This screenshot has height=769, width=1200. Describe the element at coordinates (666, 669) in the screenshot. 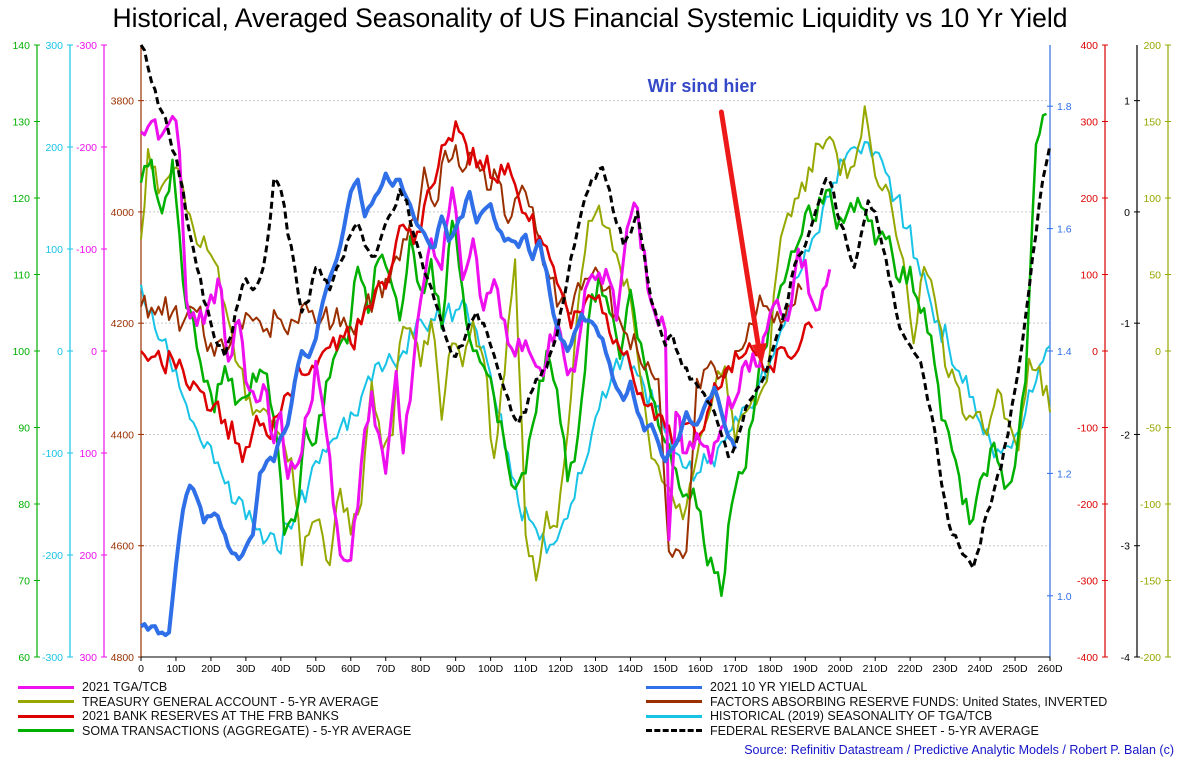

I see `x-tick-label: 150D` at that location.